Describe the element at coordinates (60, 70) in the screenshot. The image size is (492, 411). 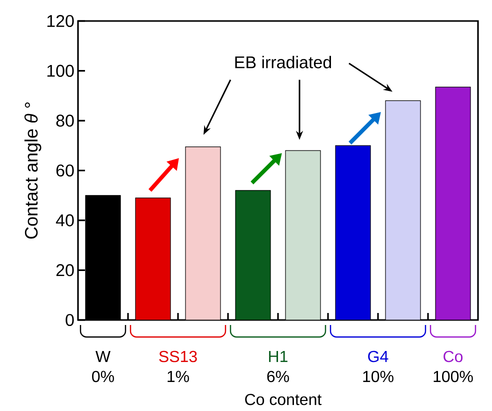
I see `y-tick-label: 100` at that location.